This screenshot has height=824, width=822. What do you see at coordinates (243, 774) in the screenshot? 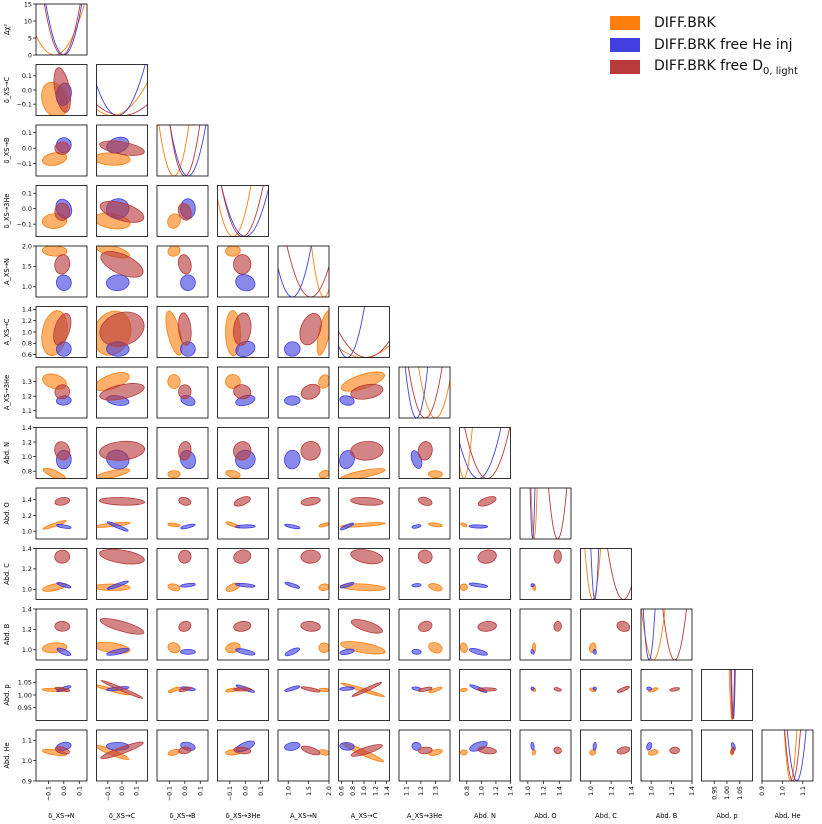
I see `panel-12-3: −0.1 0.0 0.1 δ_XS→3He` at bounding box center [243, 774].